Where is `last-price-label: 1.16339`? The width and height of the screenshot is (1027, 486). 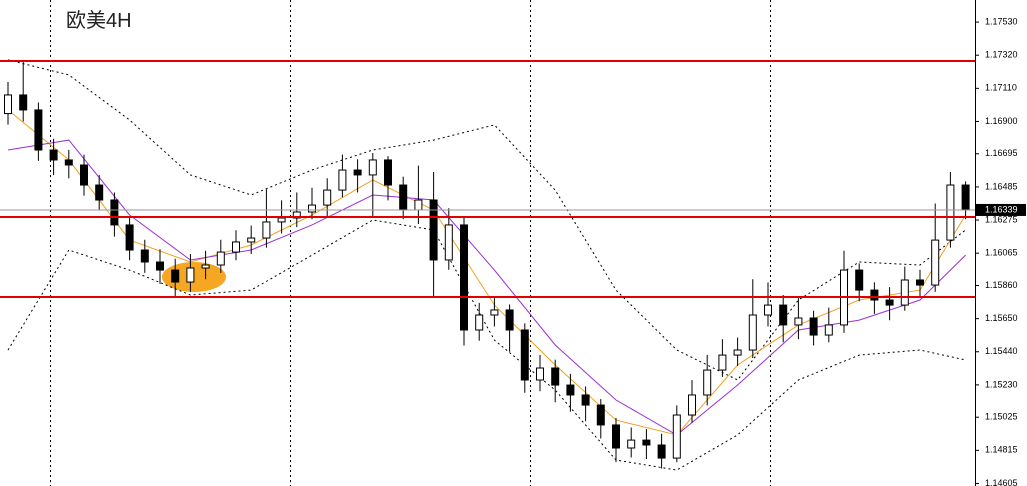
last-price-label: 1.16339 is located at coordinates (1001, 209).